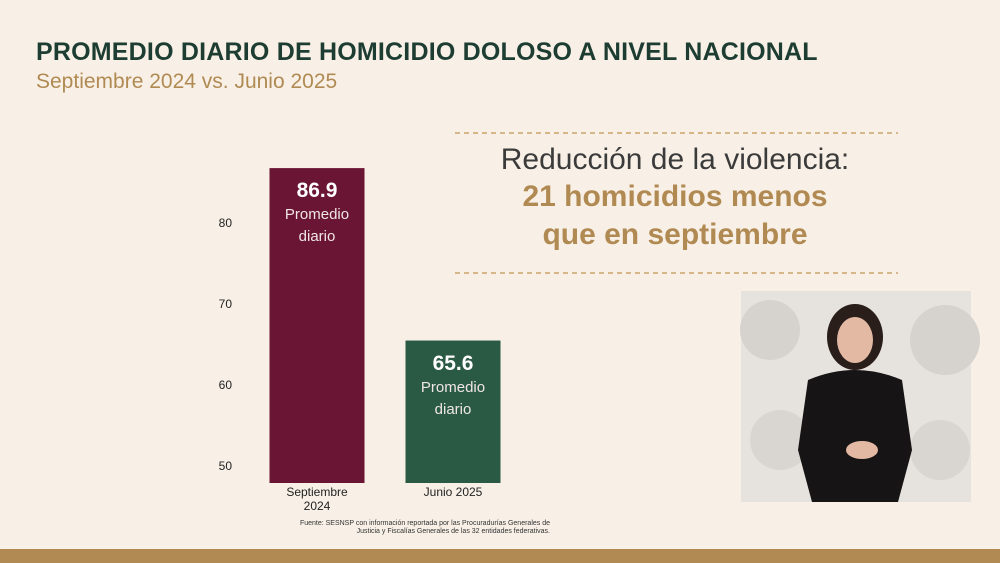  What do you see at coordinates (226, 223) in the screenshot?
I see `y-tick-label: 80` at bounding box center [226, 223].